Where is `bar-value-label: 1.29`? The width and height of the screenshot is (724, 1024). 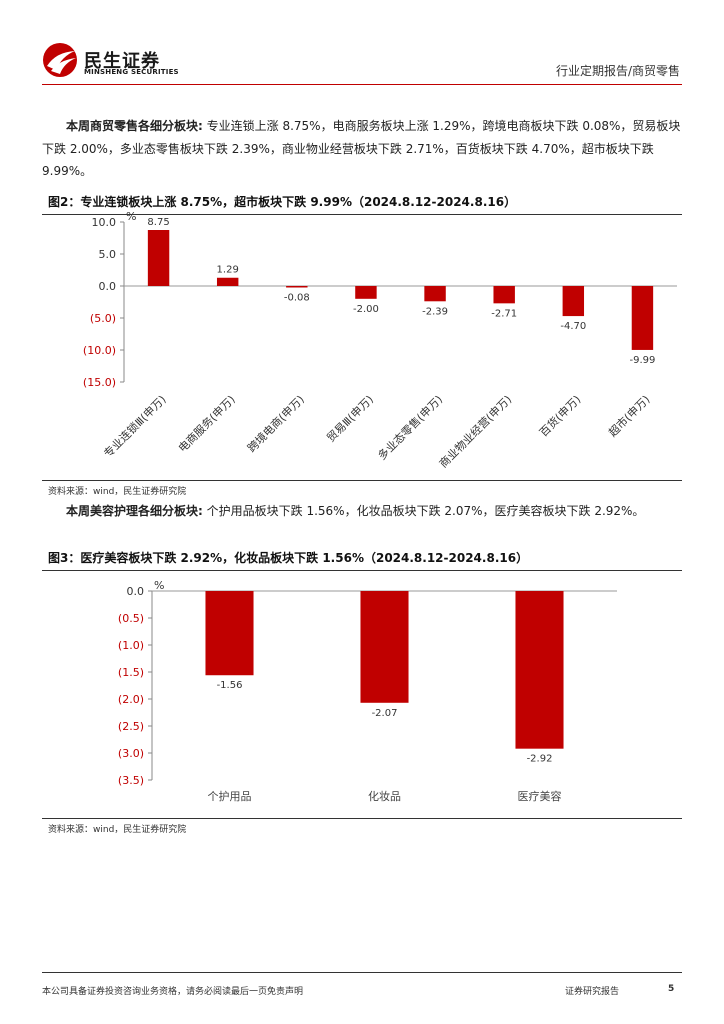 bar-value-label: 1.29 is located at coordinates (228, 270).